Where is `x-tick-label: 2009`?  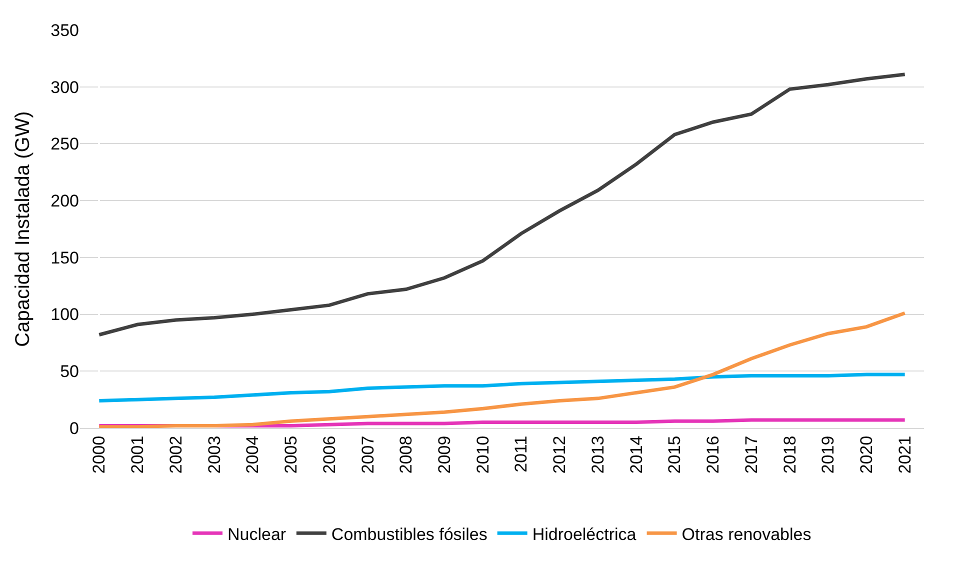
x-tick-label: 2009 is located at coordinates (444, 455).